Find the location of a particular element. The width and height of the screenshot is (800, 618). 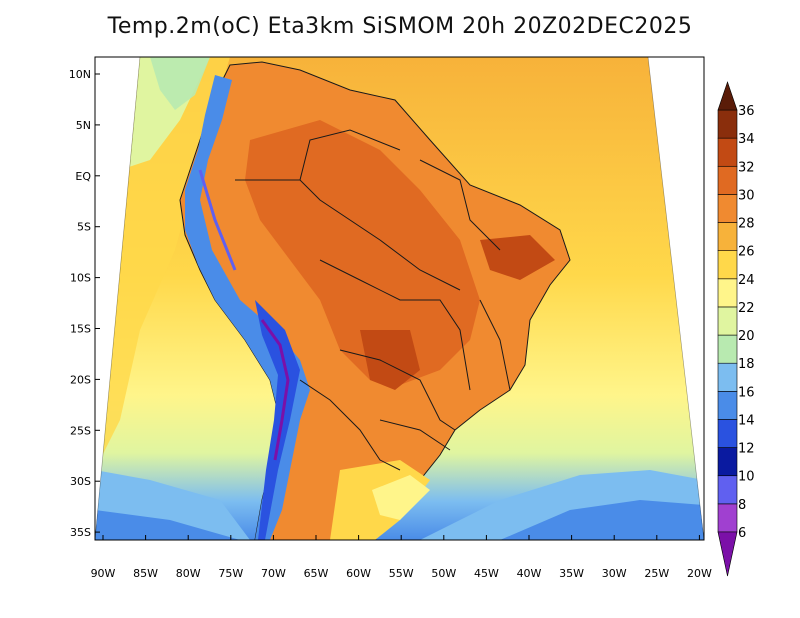

lon-tick-label: 65W is located at coordinates (316, 573).